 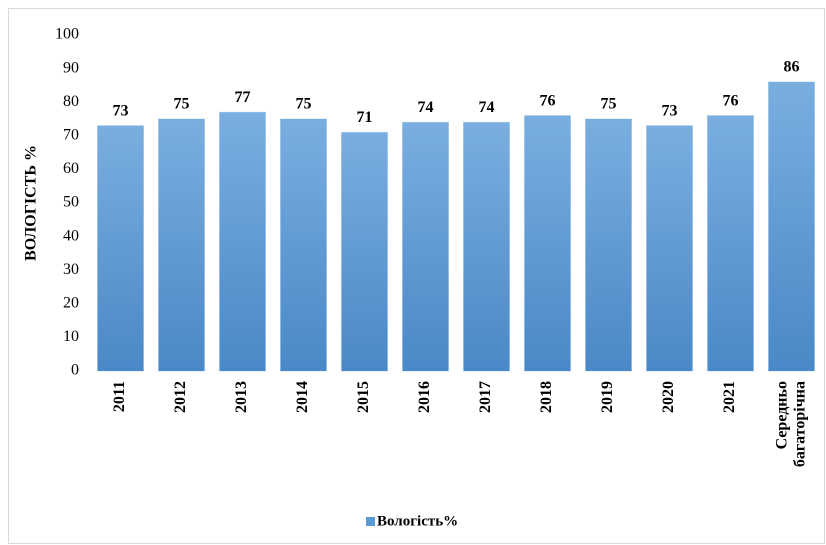 I want to click on x-tick-label: 2020, so click(x=668, y=397).